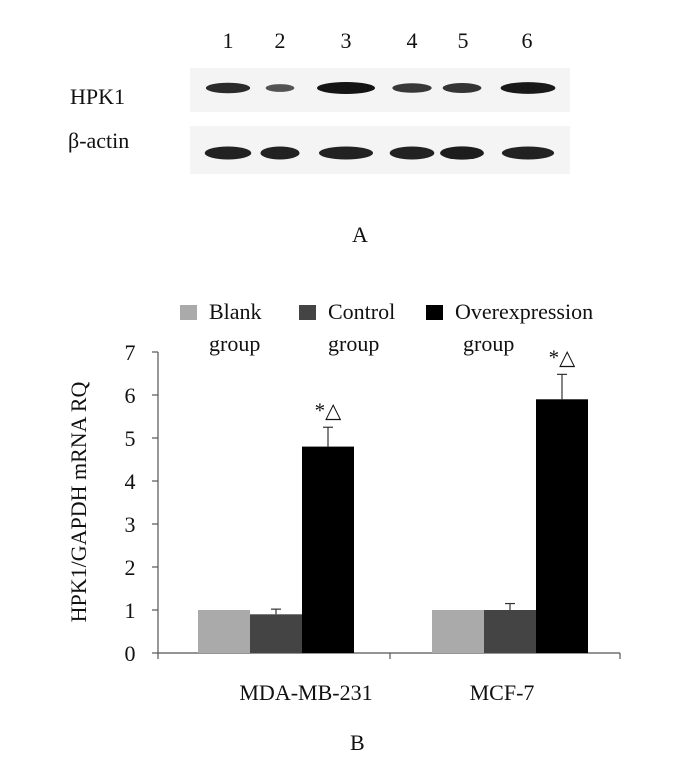 The width and height of the screenshot is (700, 758). What do you see at coordinates (98, 96) in the screenshot?
I see `row-label-hpk1: HPK1` at bounding box center [98, 96].